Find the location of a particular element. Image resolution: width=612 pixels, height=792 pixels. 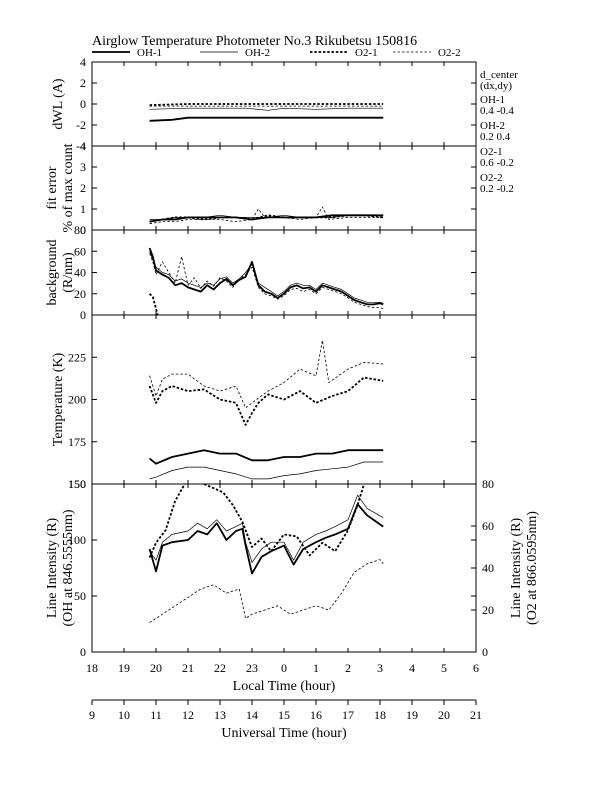

panel-3: 80 60 40 20 0 background (R/nm) is located at coordinates (261, 272).